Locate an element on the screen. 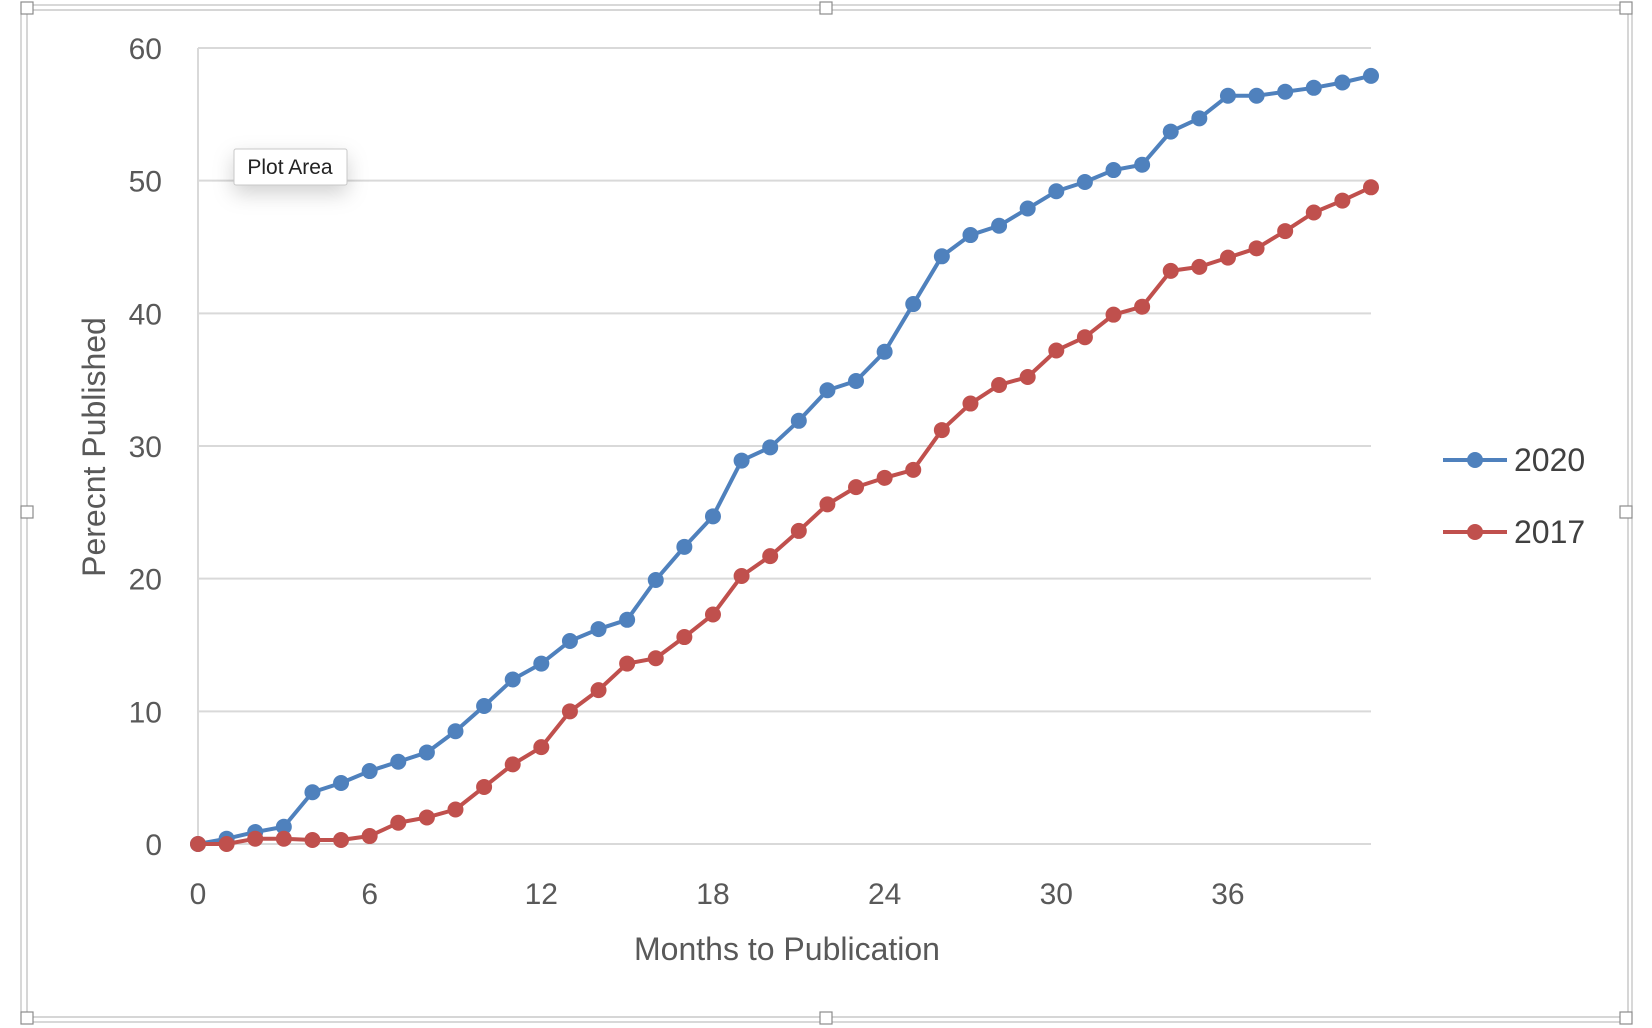 The height and width of the screenshot is (1028, 1652). y-tick-label: 60 is located at coordinates (145, 49).